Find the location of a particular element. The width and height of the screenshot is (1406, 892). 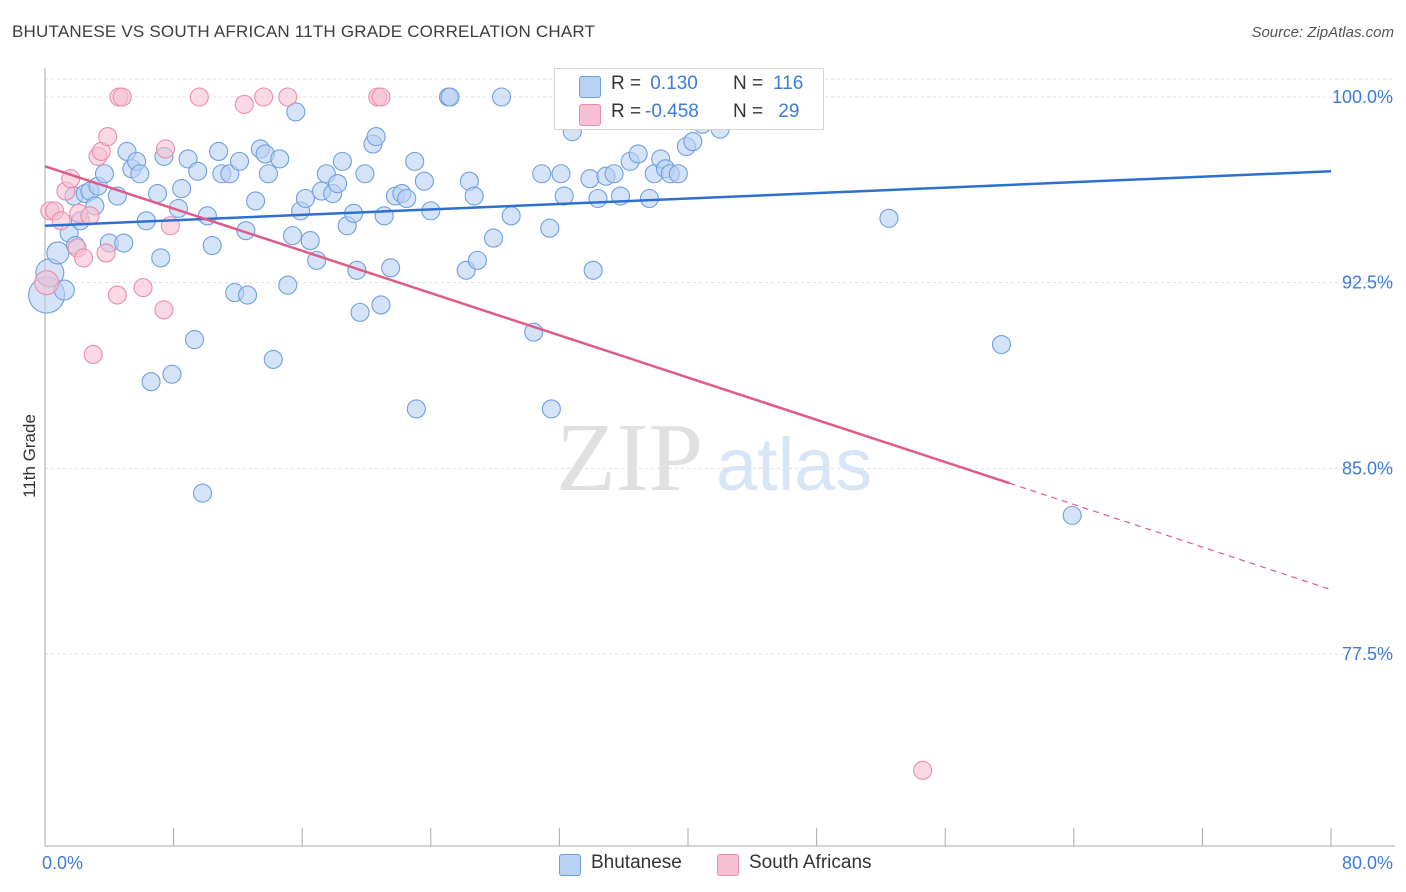

source-label: Source: ZipAtlas.com is located at coordinates (1322, 32).